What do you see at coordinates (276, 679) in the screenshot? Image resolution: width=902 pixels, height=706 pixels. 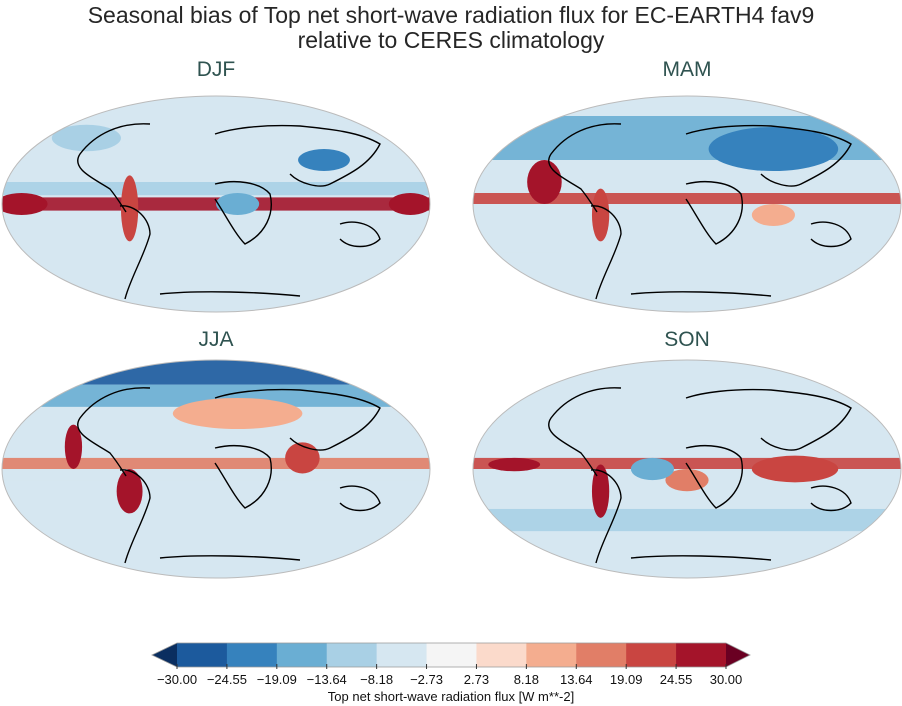 I see `colorbar-tick-label: −19.09` at bounding box center [276, 679].